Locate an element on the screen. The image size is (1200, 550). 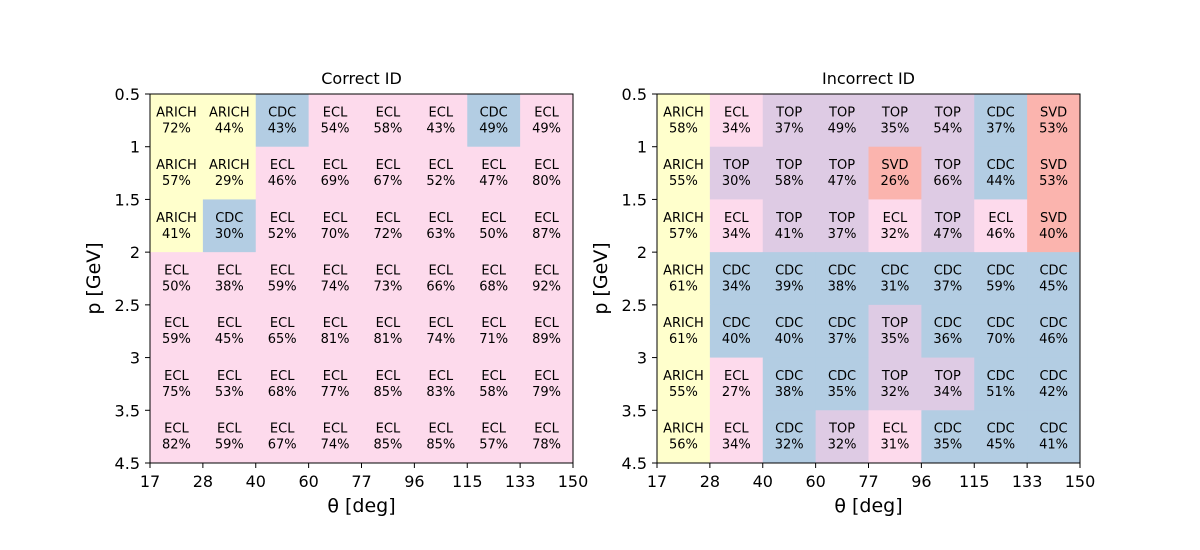
cell-percent-label: 31% is located at coordinates (894, 287).